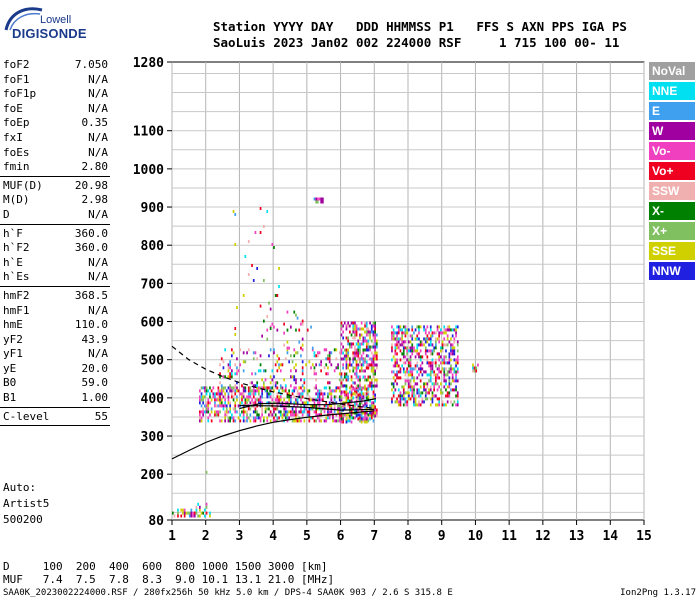 This screenshot has height=600, width=700. I want to click on y-tick-label: 80, so click(156, 521).